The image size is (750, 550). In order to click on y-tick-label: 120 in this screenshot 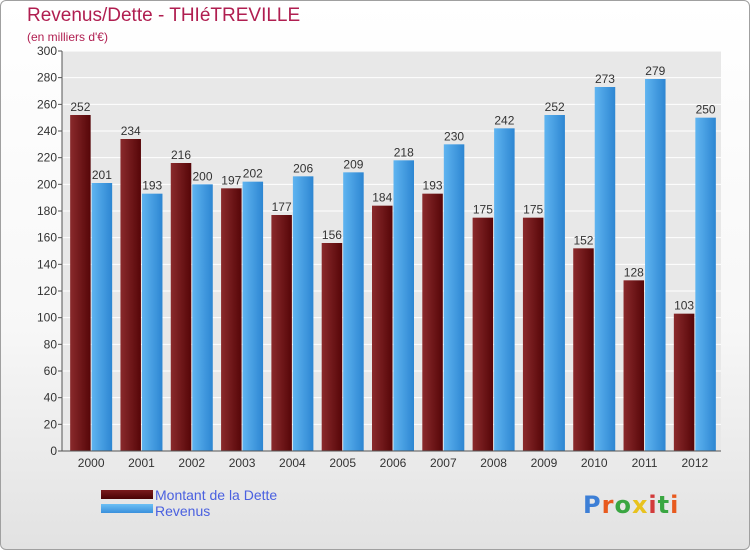, I will do `click(47, 291)`.